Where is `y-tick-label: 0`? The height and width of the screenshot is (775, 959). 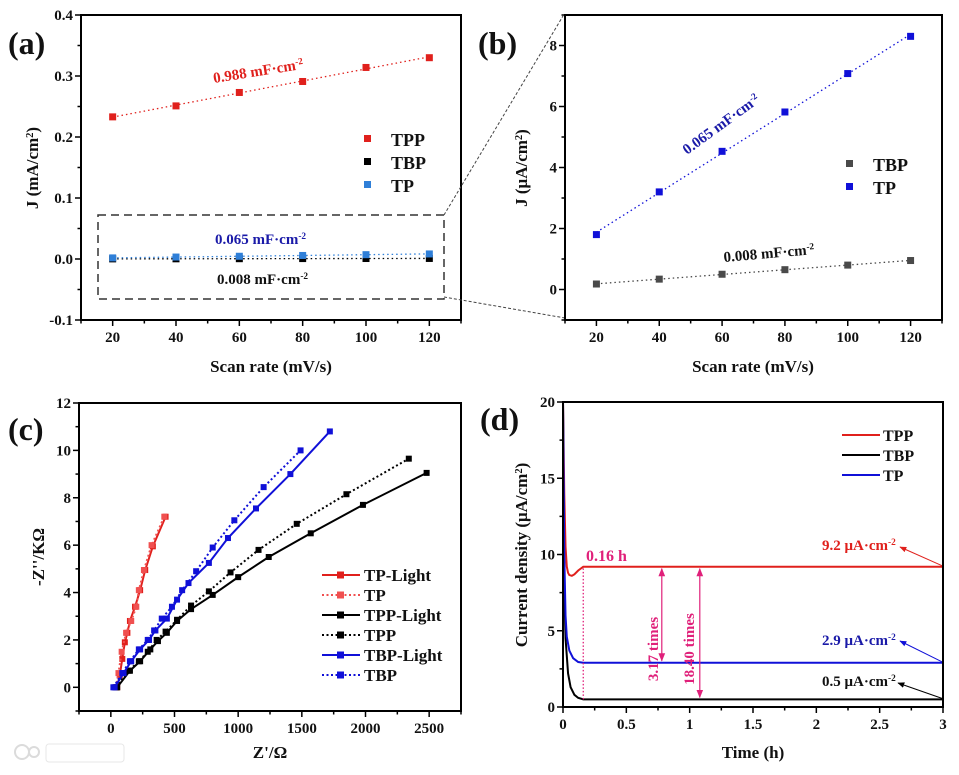 y-tick-label: 0 is located at coordinates (554, 291).